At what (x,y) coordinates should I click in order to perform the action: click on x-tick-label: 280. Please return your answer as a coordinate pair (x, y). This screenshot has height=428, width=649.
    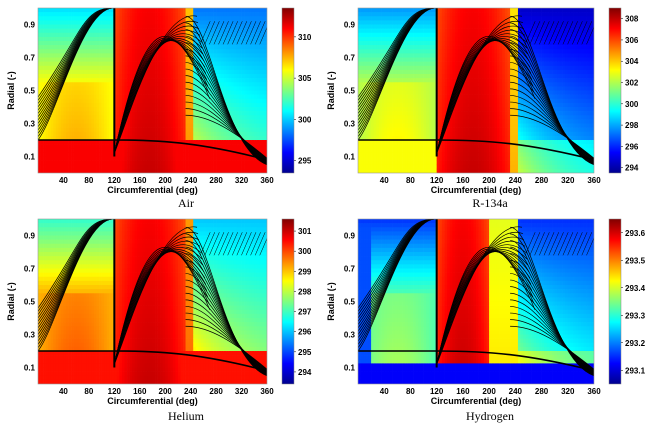
    Looking at the image, I should click on (216, 180).